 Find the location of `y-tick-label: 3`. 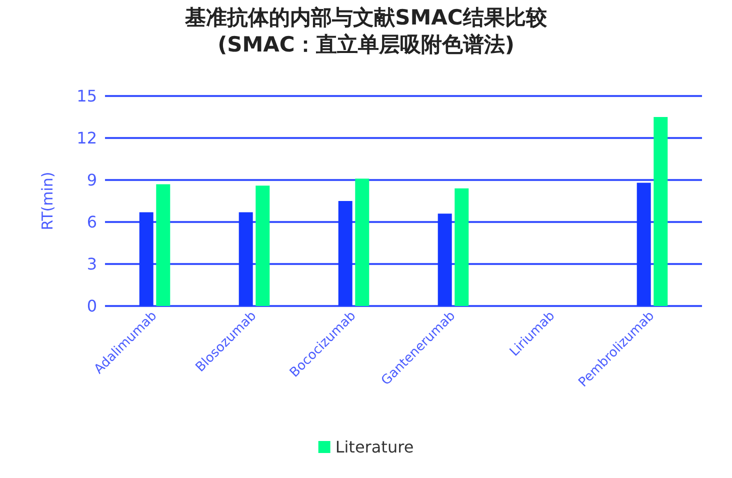

y-tick-label: 3 is located at coordinates (91, 264).